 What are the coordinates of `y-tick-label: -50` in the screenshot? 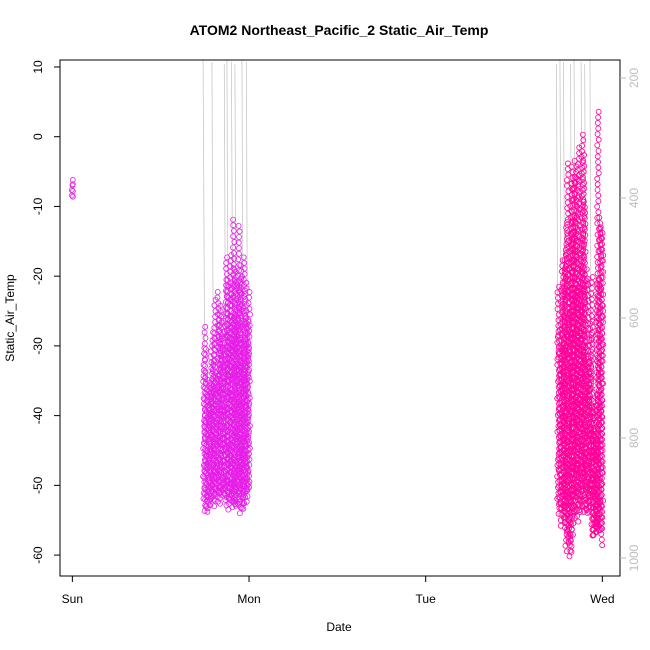 It's located at (38, 485).